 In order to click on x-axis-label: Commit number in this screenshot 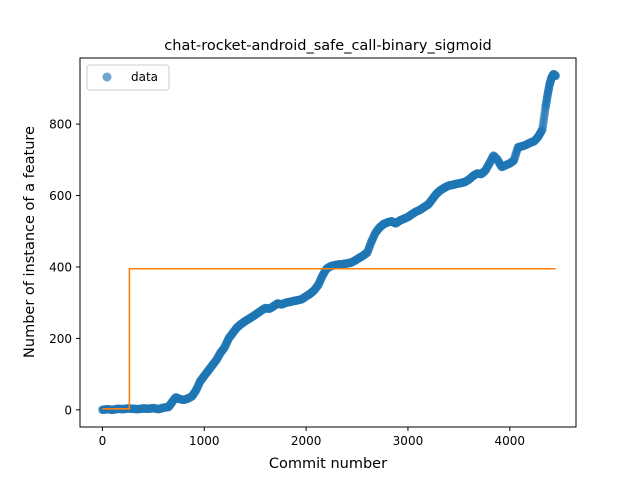, I will do `click(328, 464)`.